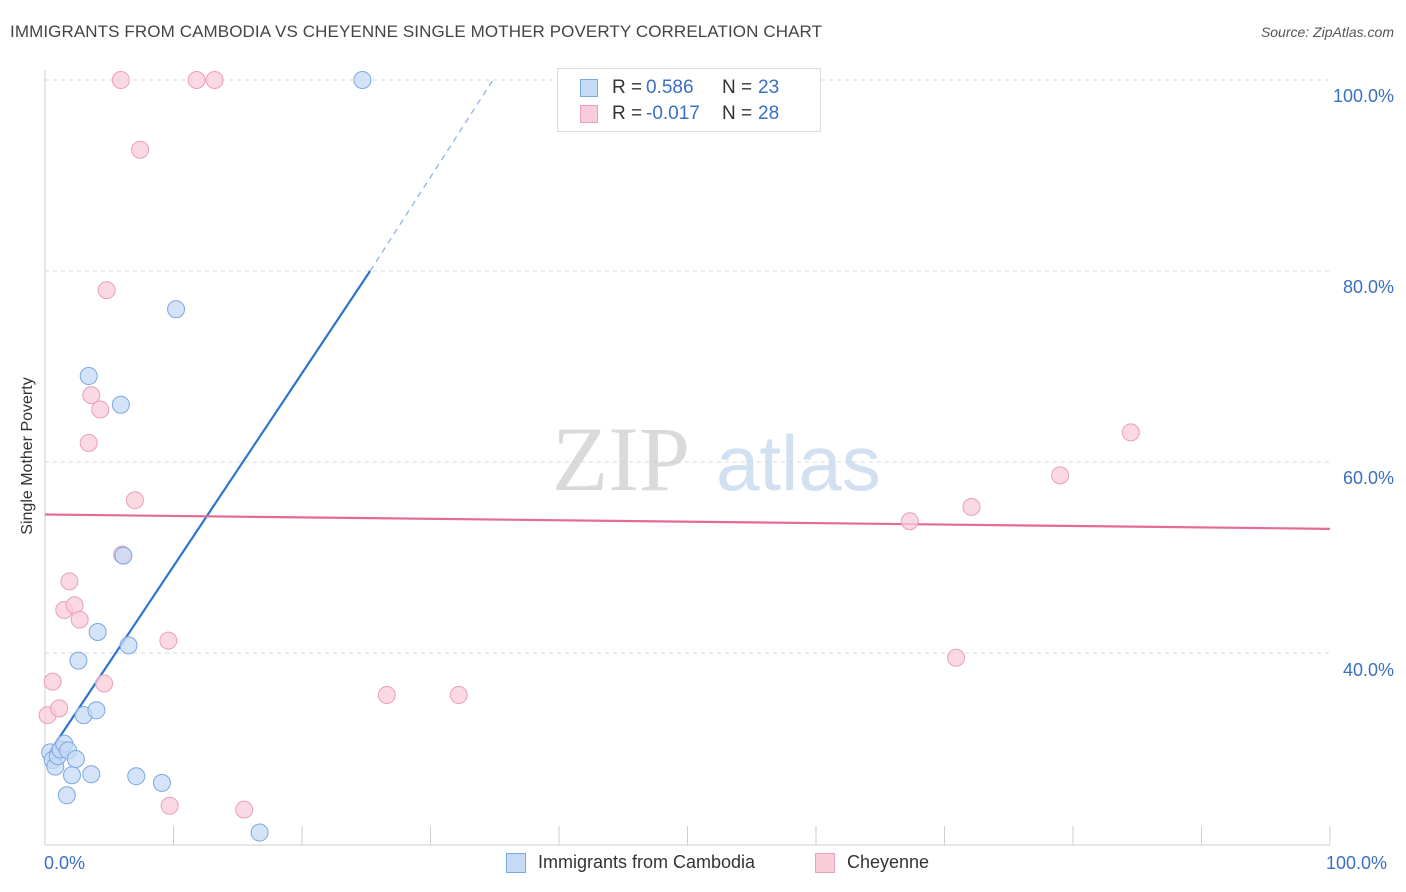  What do you see at coordinates (209, 512) in the screenshot?
I see `trend-line-cambodia` at bounding box center [209, 512].